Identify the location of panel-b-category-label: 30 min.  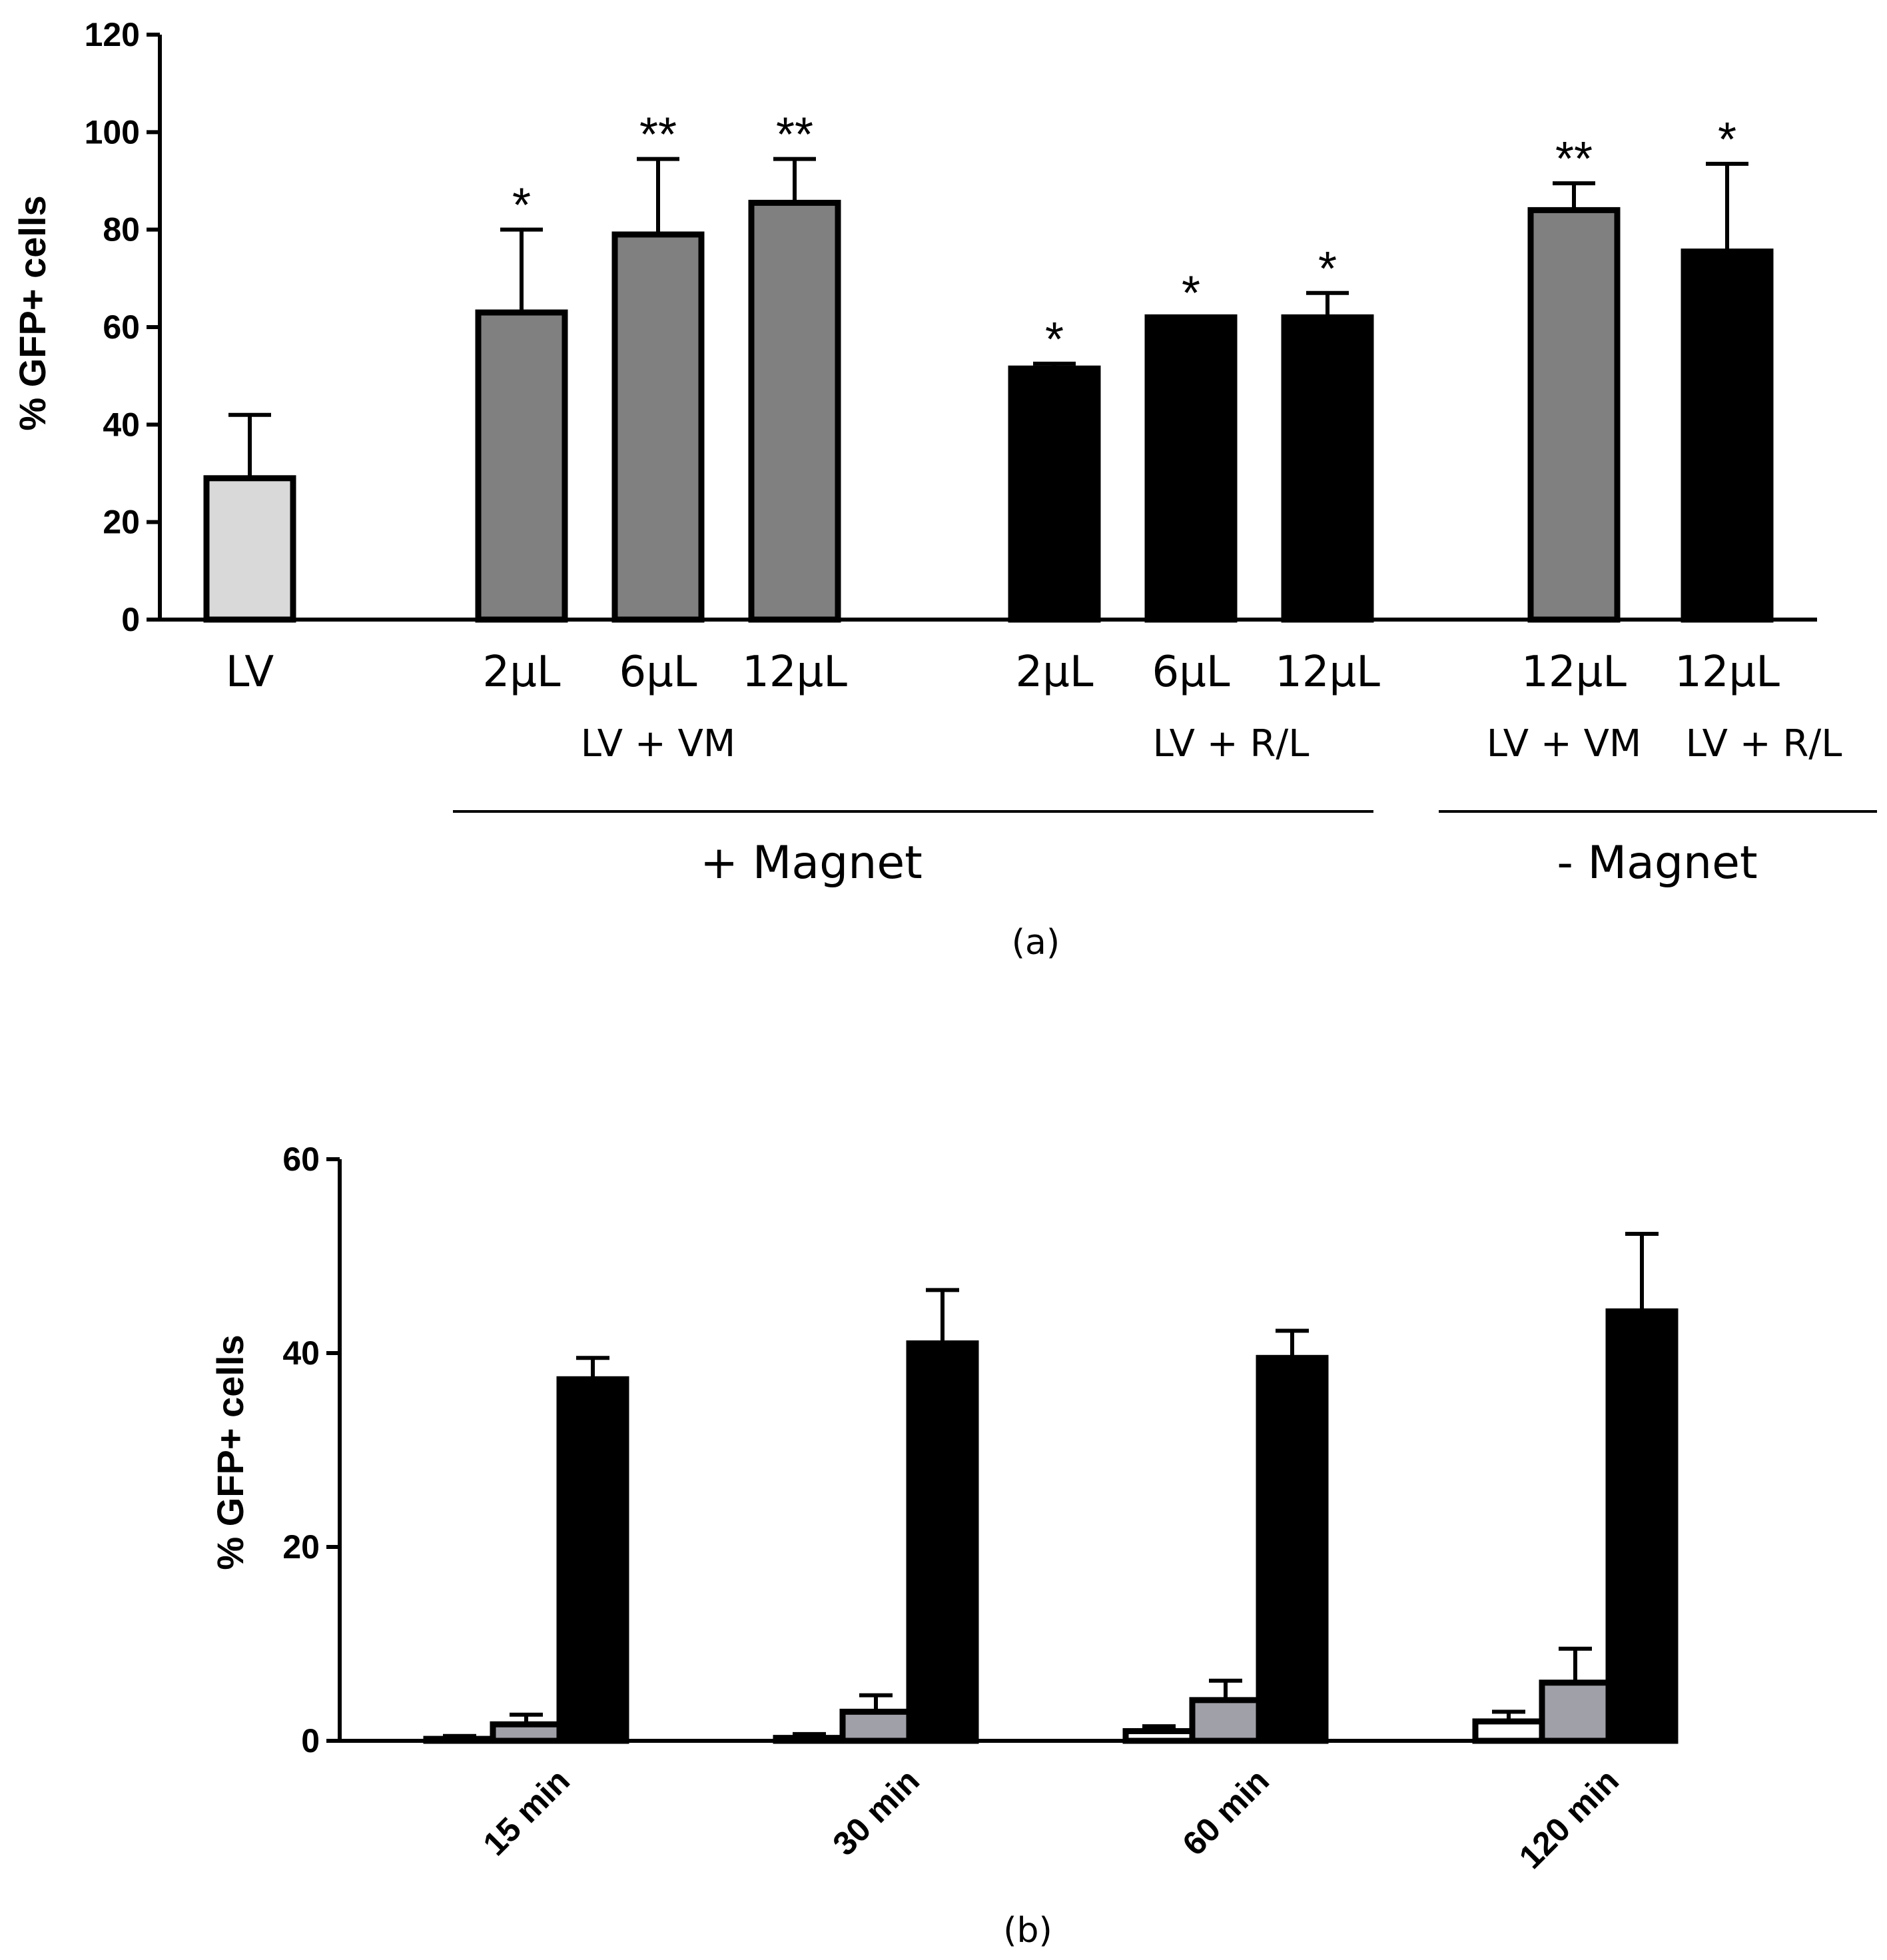
(876, 1812).